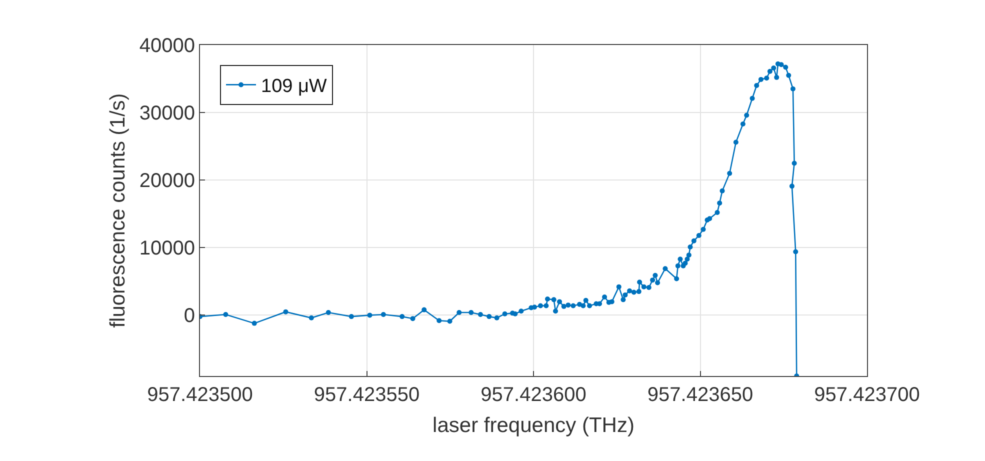  I want to click on x-tick-label: 957.423700, so click(867, 395).